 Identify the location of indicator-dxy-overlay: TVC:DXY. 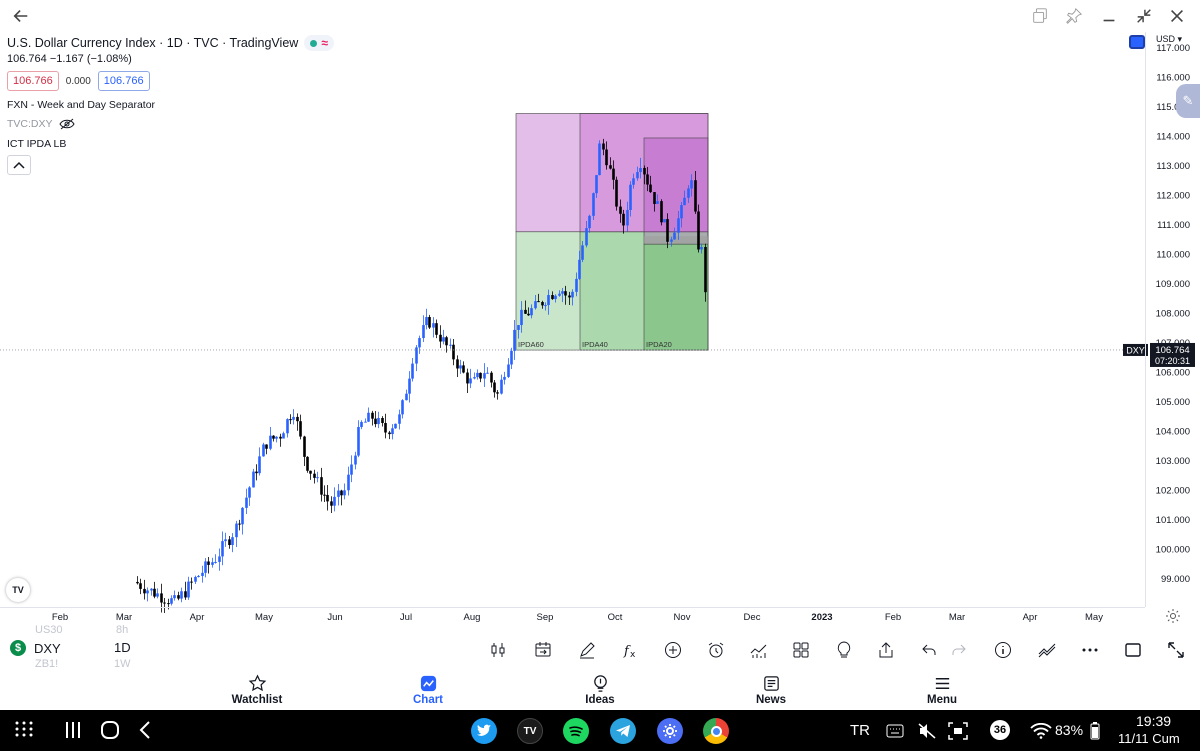
(41, 124).